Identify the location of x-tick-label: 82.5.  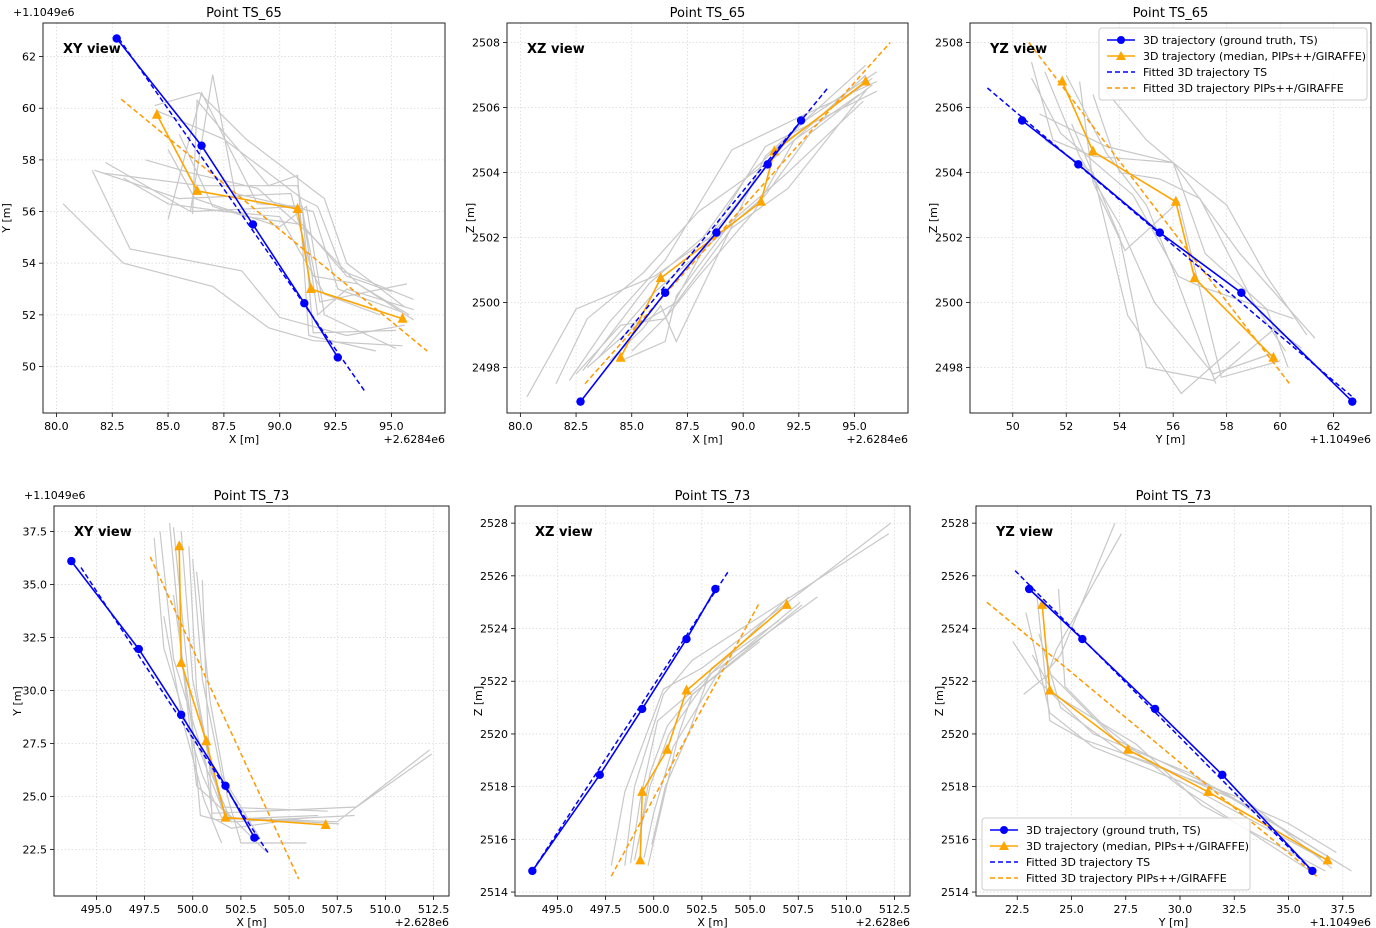
(576, 426).